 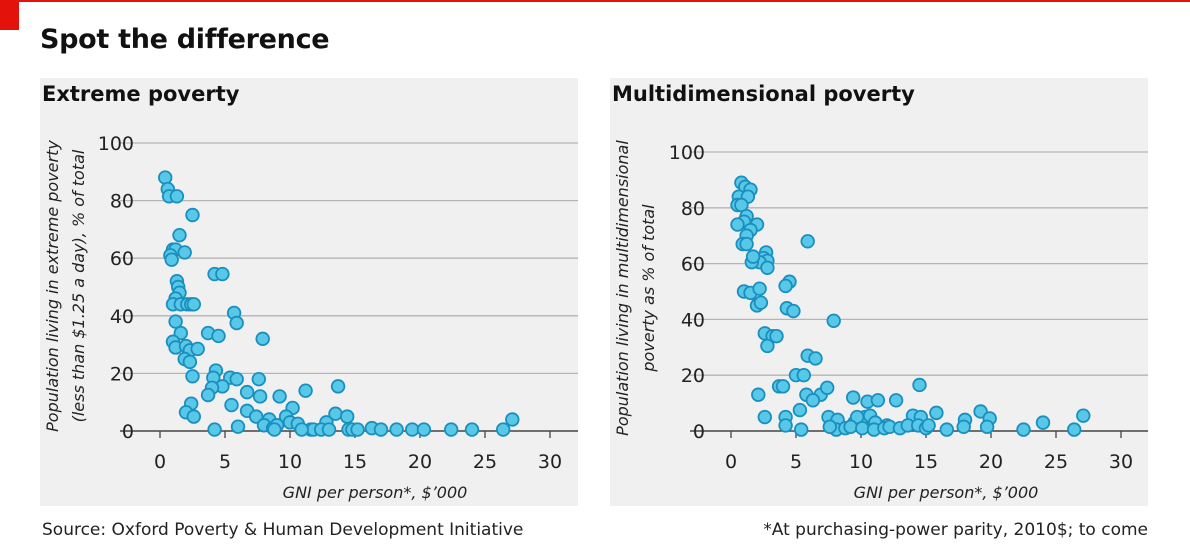 I want to click on y-axis-label: Population living in extreme poverty, so click(x=52, y=286).